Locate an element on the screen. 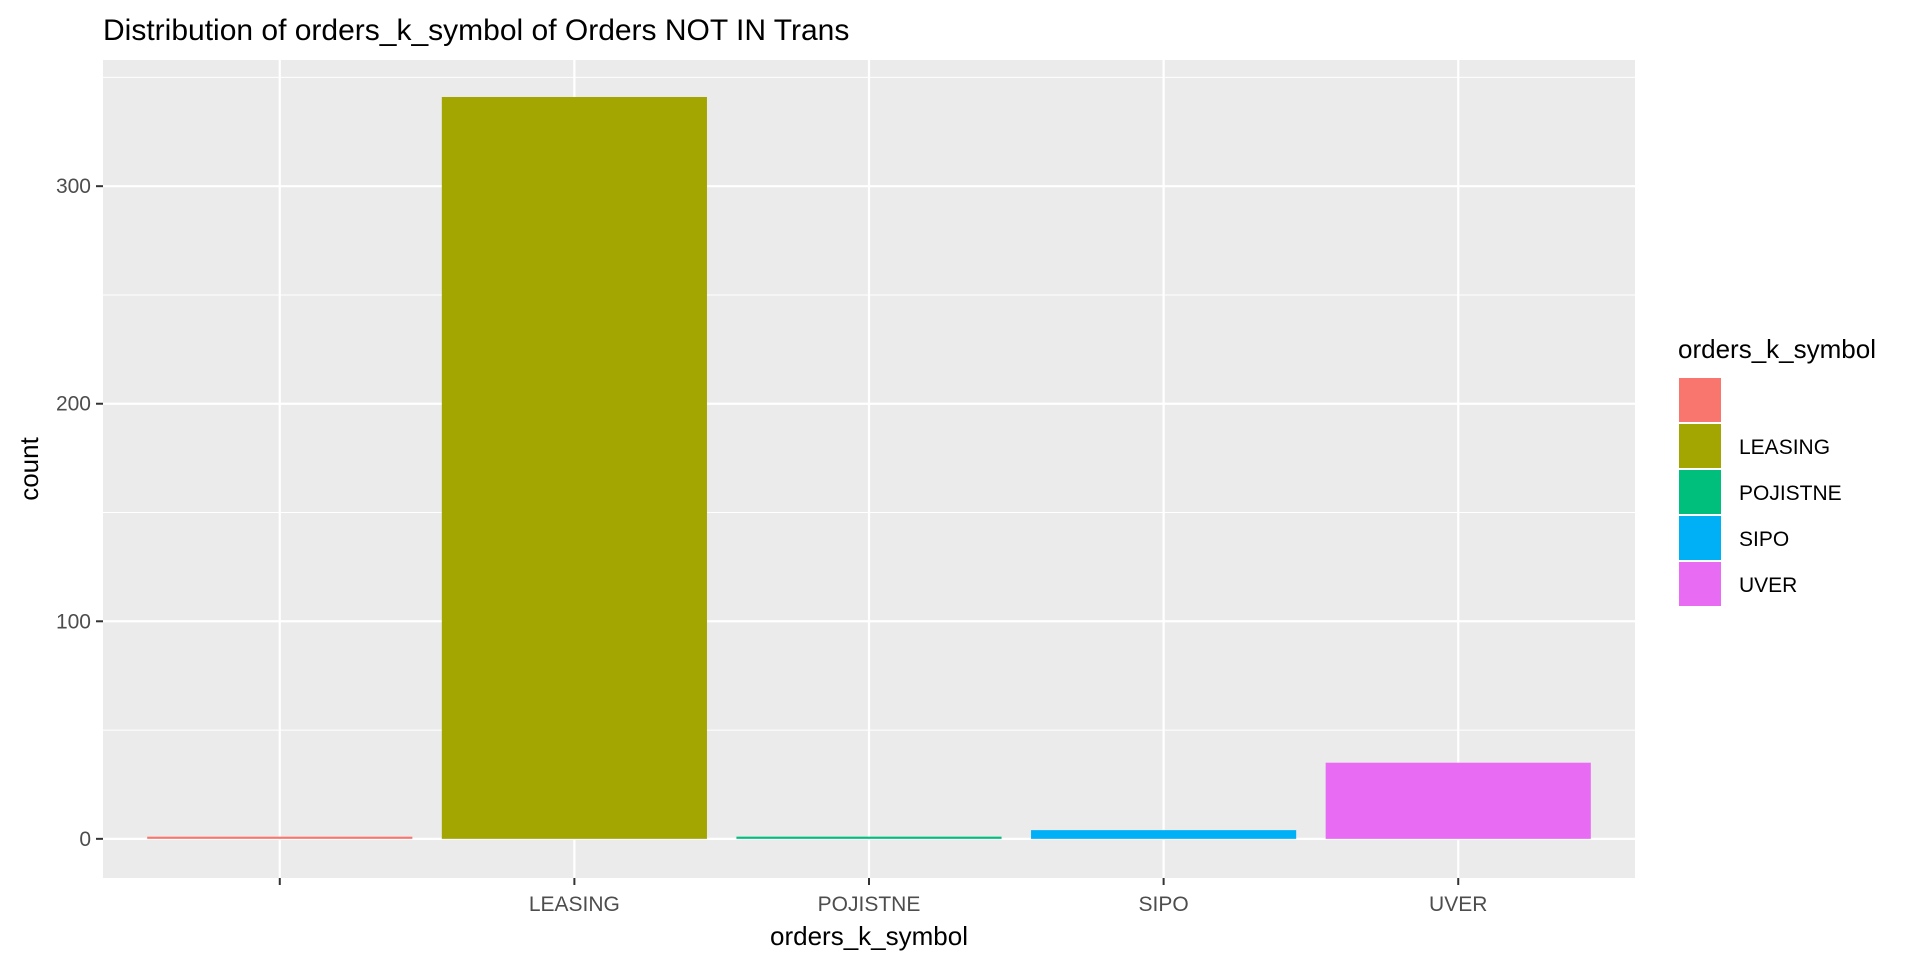 Image resolution: width=1920 pixels, height=960 pixels. y-tick-label: 0 is located at coordinates (85, 839).